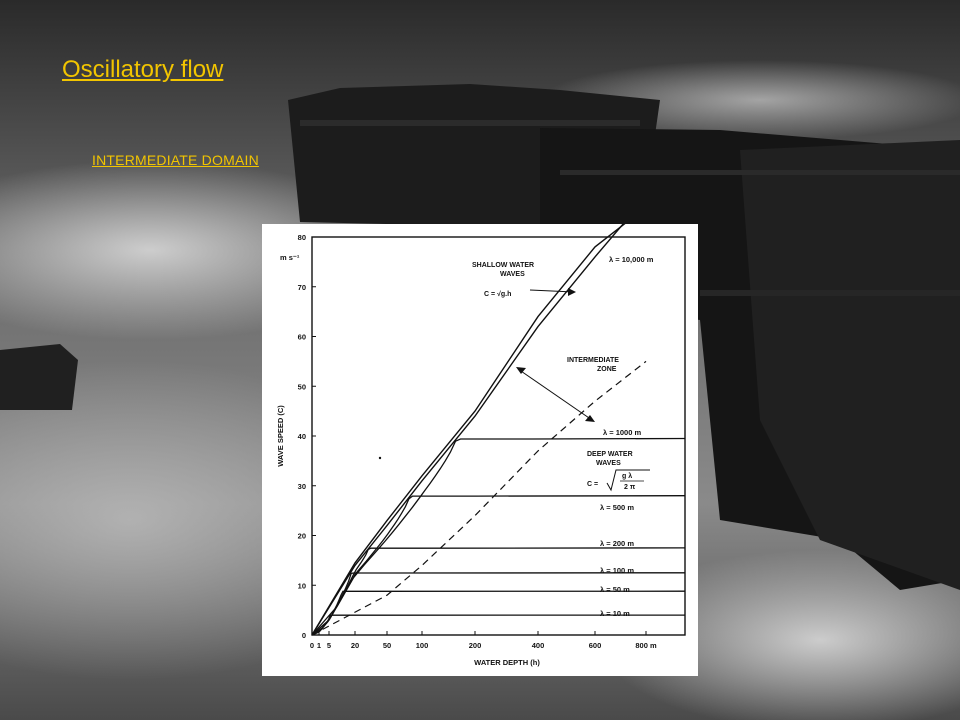  Describe the element at coordinates (475, 645) in the screenshot. I see `x-tick-label: 200` at that location.